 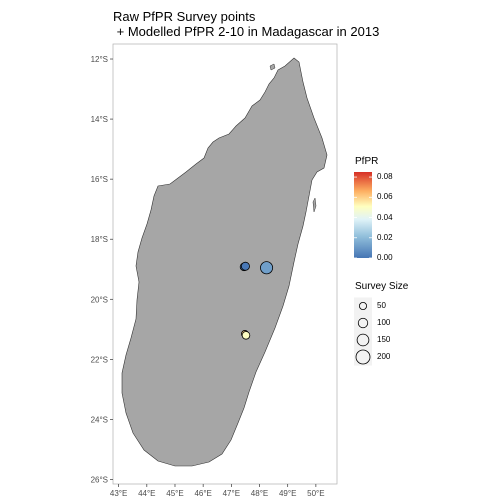 I want to click on colorbar-label: 0.00, so click(x=385, y=257).